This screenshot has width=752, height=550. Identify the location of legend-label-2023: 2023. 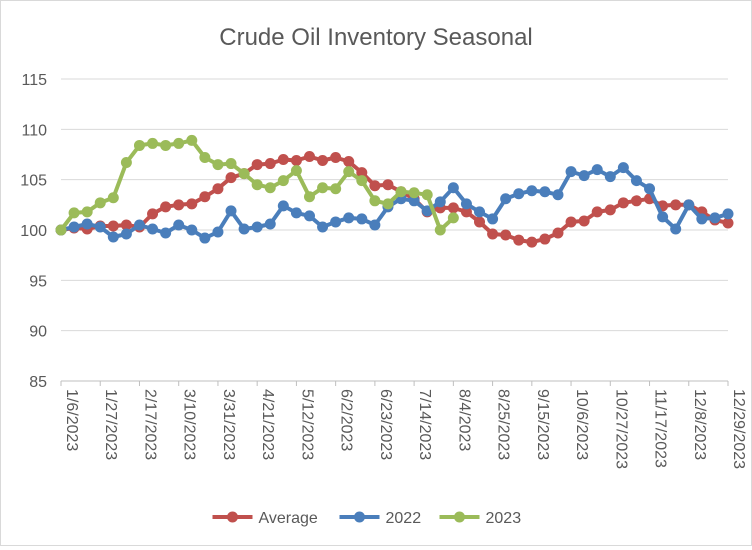
(504, 518).